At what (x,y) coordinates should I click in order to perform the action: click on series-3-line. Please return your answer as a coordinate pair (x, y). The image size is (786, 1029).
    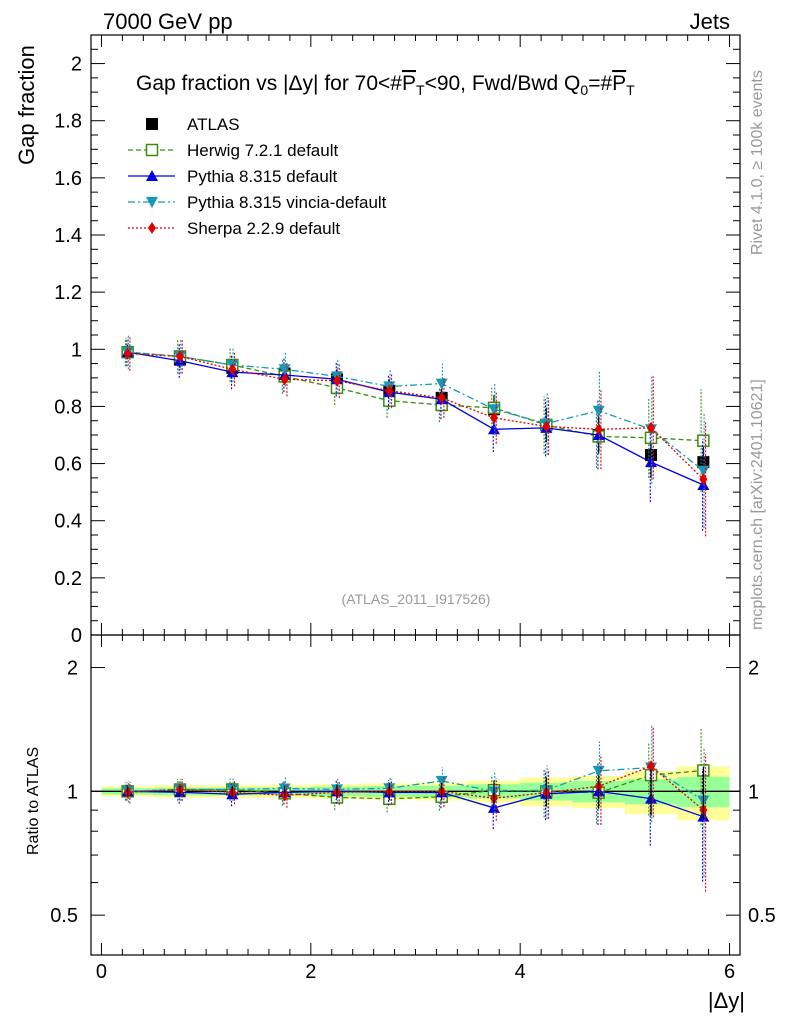
    Looking at the image, I should click on (415, 416).